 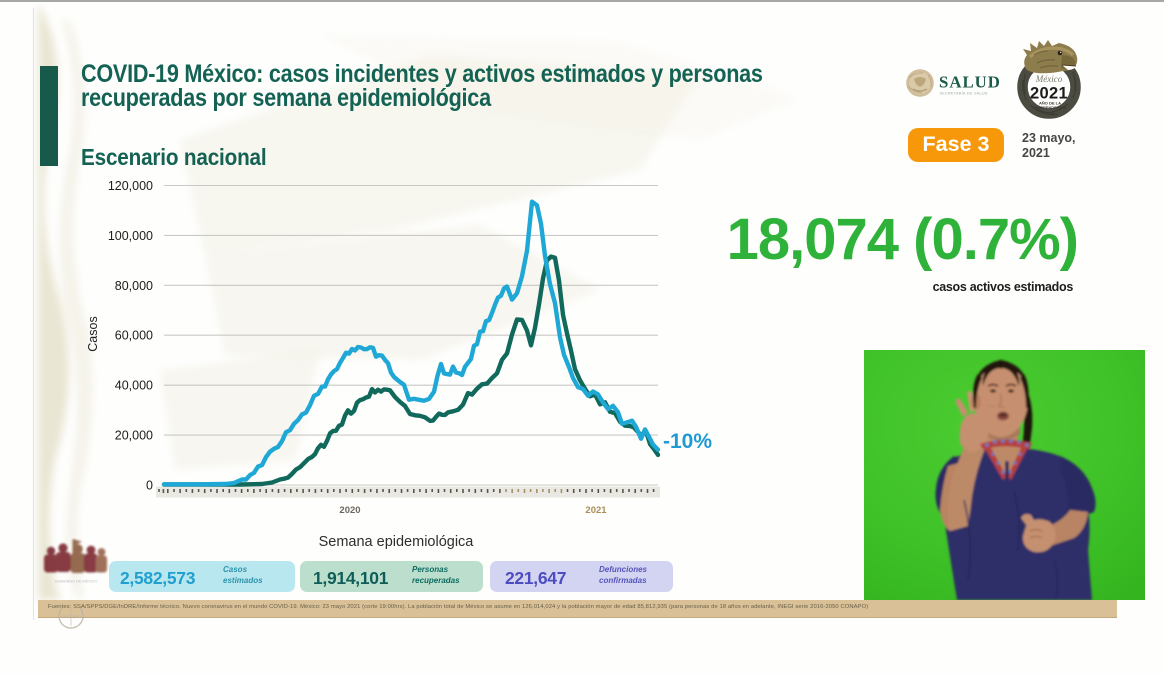 I want to click on svg-text: México, so click(x=1049, y=79).